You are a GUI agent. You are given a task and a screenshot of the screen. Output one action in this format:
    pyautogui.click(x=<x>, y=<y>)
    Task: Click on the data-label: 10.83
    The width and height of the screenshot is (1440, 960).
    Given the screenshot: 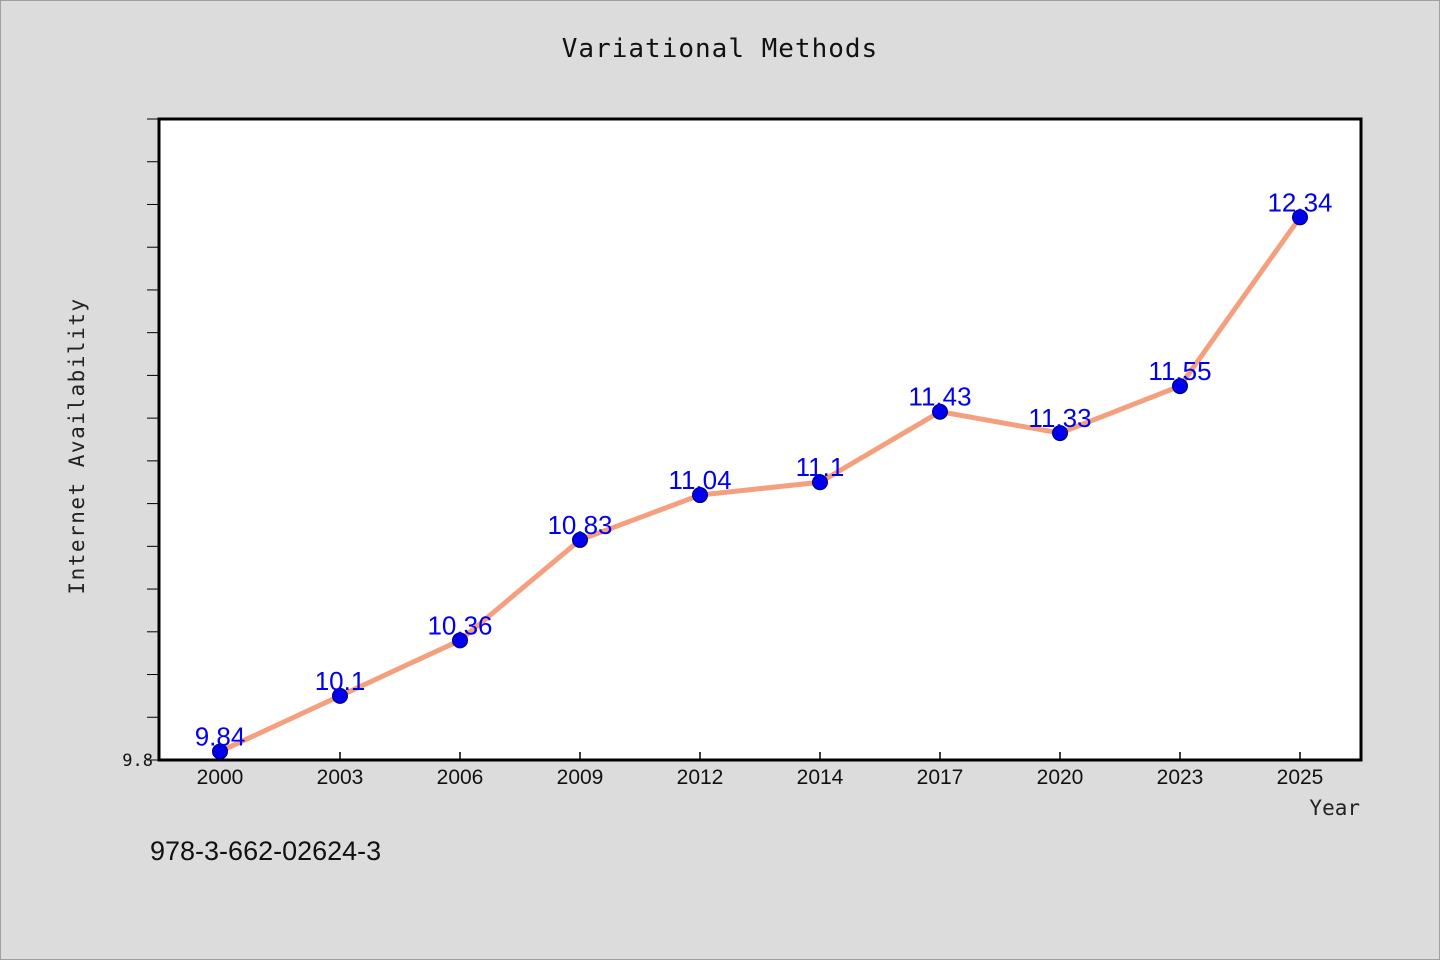 What is the action you would take?
    pyautogui.click(x=579, y=525)
    